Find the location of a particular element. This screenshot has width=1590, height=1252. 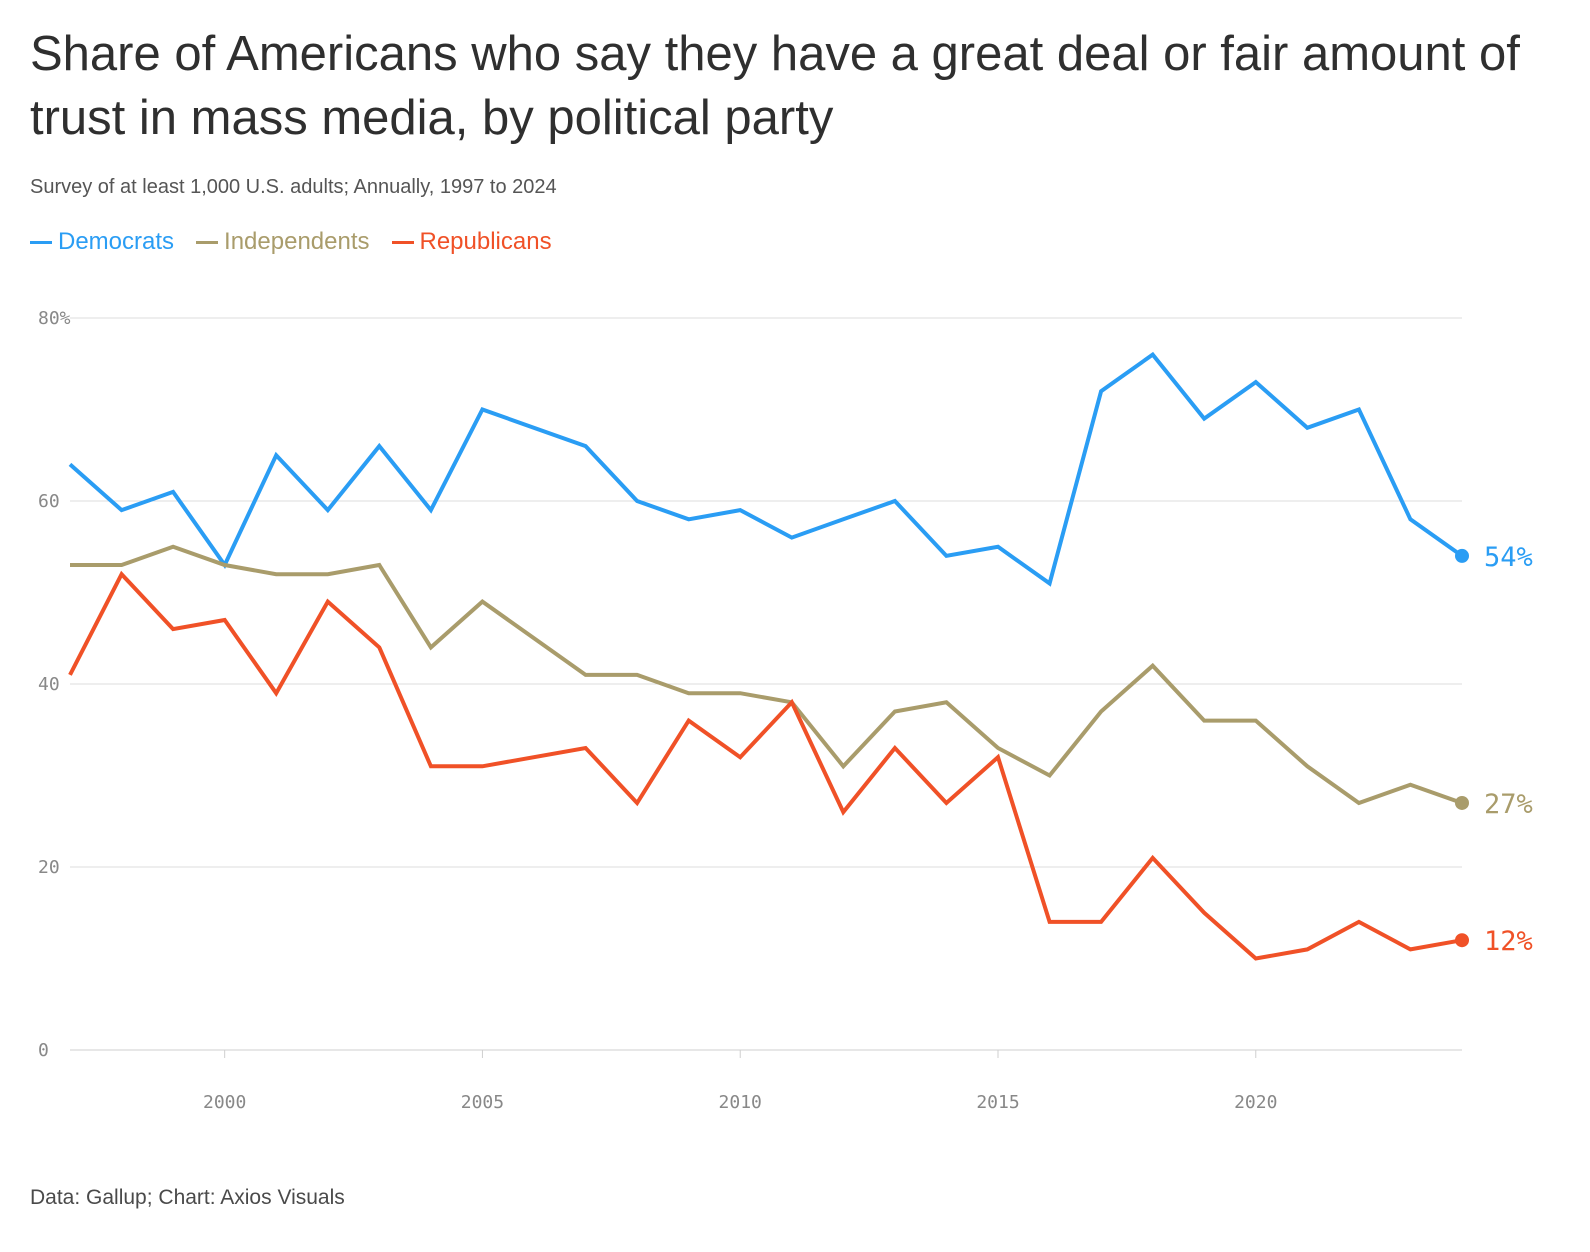

legend-item-independents: Independents is located at coordinates (283, 242).